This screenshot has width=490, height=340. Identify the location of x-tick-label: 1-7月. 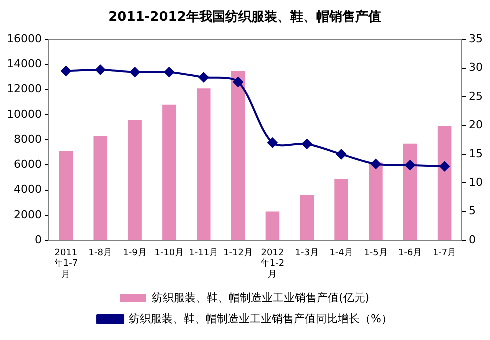
(444, 253).